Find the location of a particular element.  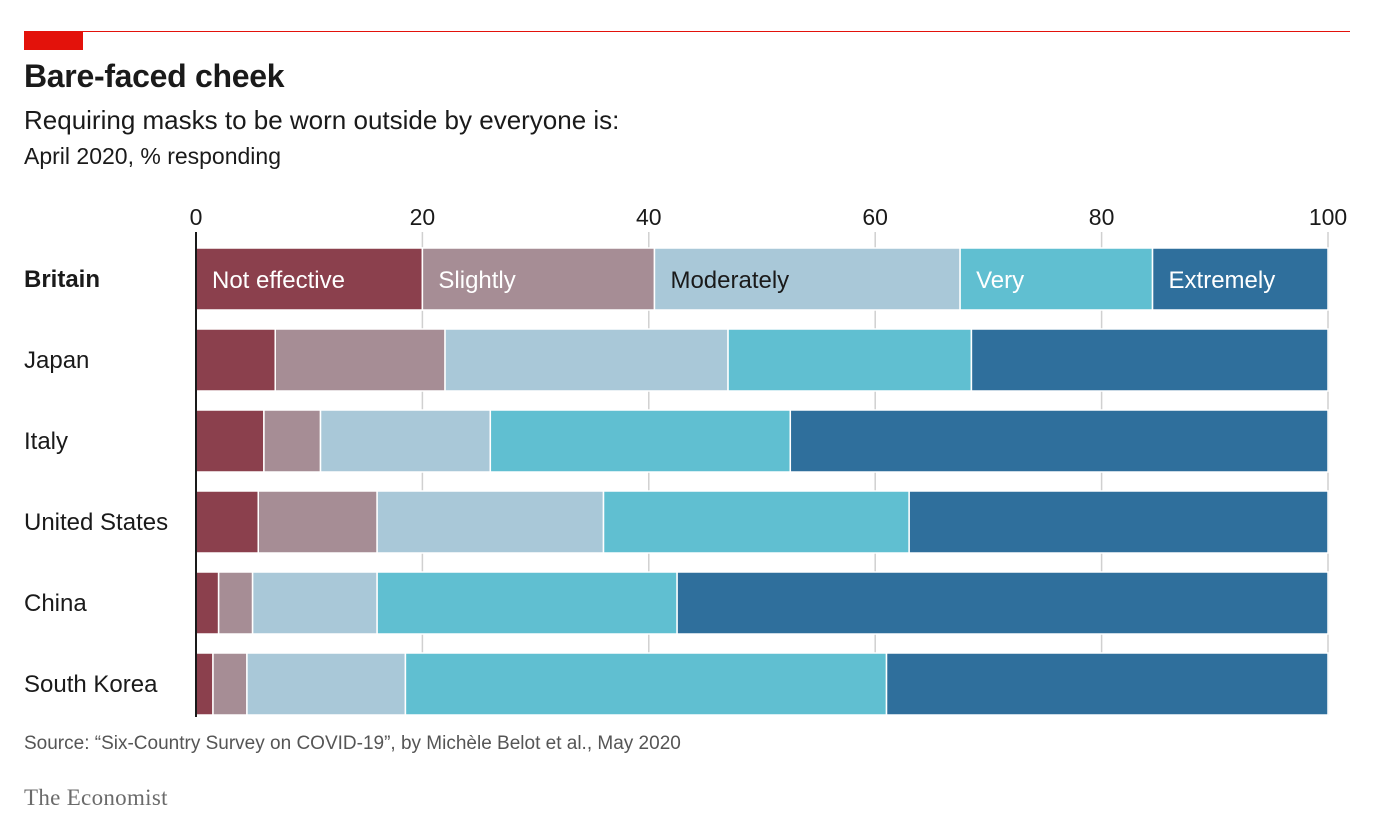

x-tick-label: 0 is located at coordinates (196, 217).